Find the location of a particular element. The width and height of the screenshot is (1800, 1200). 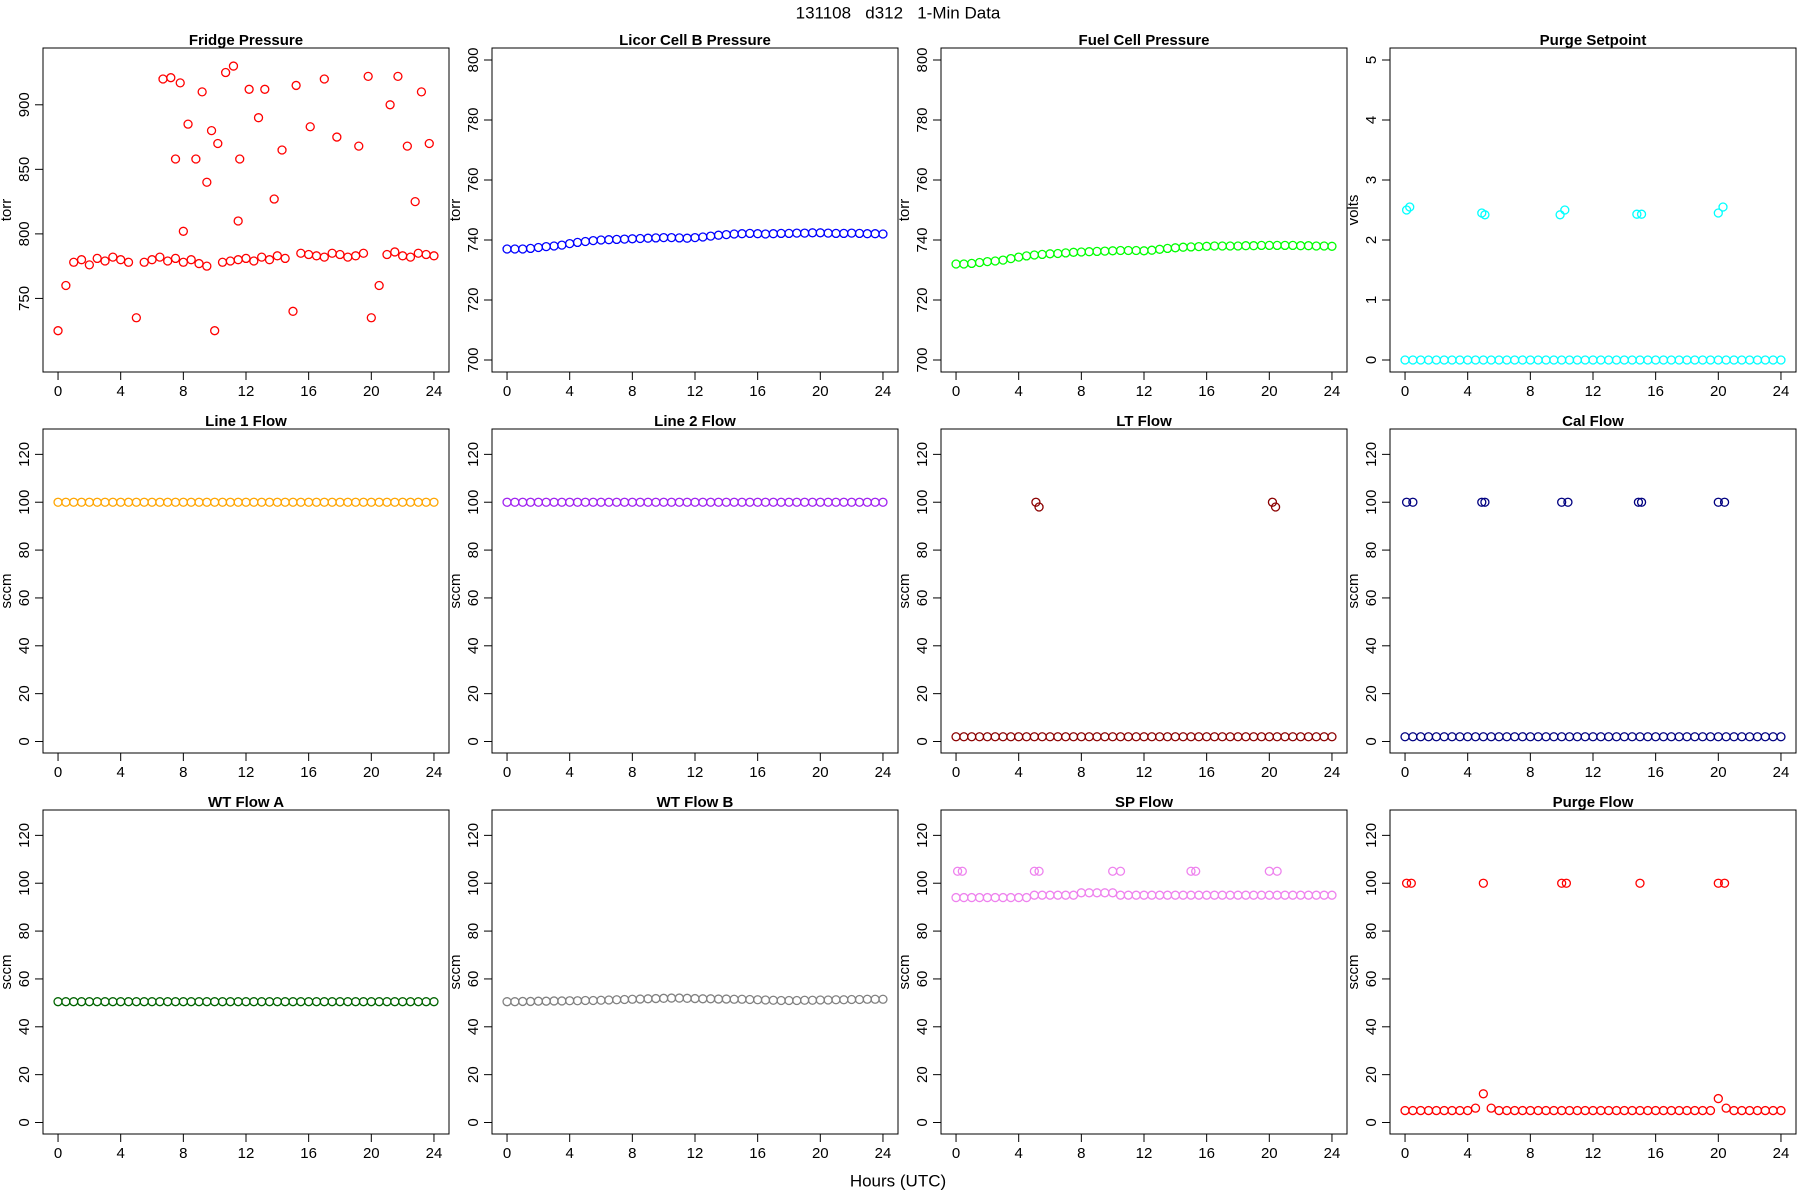

panel-title: SP Flow is located at coordinates (1144, 802).